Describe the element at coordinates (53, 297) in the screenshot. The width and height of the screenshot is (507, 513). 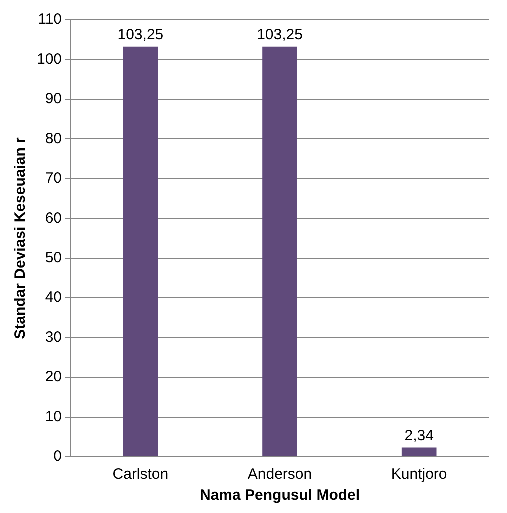
I see `y-tick-label: 40` at that location.